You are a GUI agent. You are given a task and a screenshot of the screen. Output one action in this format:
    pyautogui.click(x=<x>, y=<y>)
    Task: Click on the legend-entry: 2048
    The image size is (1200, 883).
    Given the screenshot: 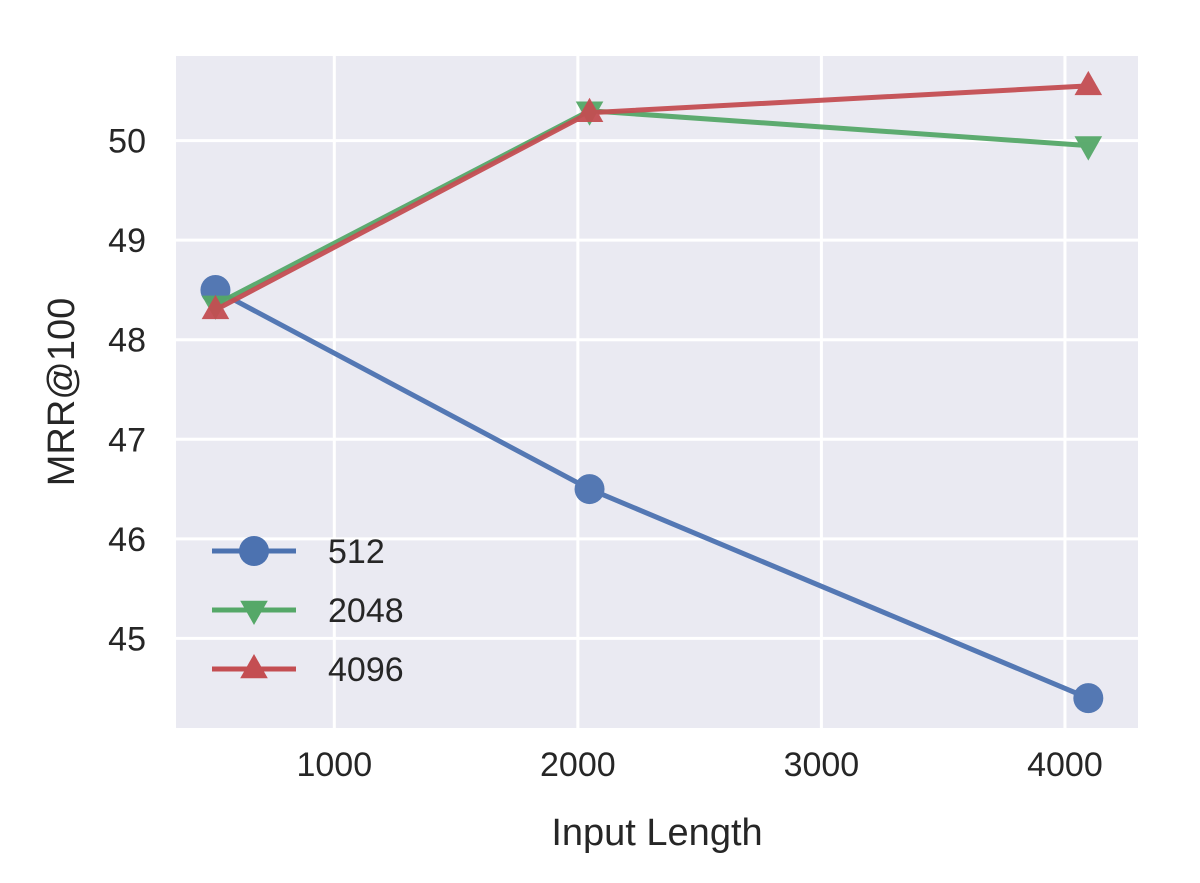 What is the action you would take?
    pyautogui.click(x=308, y=611)
    